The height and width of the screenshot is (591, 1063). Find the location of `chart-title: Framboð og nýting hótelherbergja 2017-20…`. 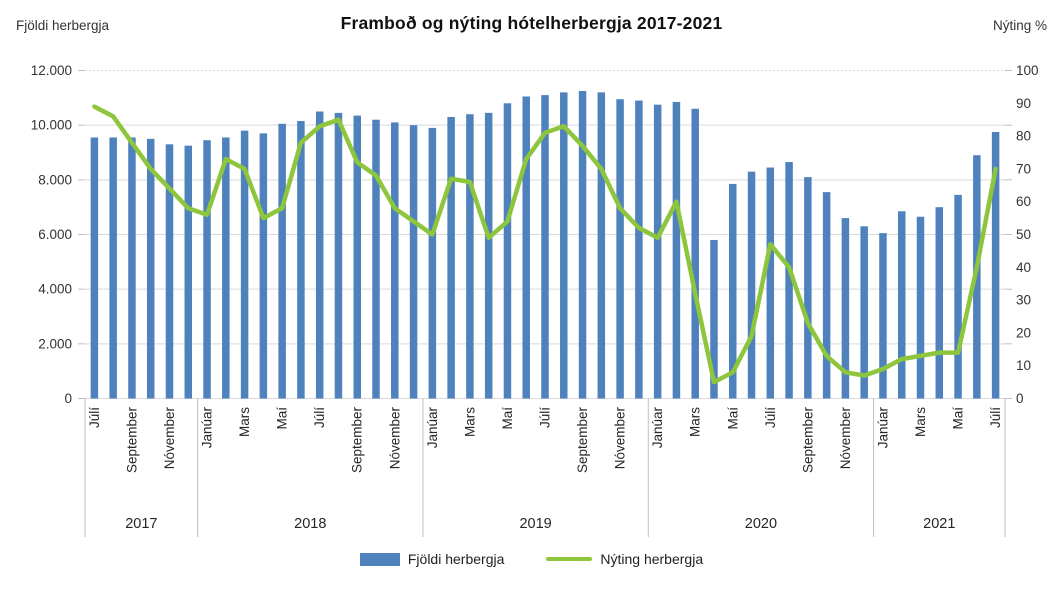

chart-title: Framboð og nýting hótelherbergja 2017-20… is located at coordinates (531, 23).